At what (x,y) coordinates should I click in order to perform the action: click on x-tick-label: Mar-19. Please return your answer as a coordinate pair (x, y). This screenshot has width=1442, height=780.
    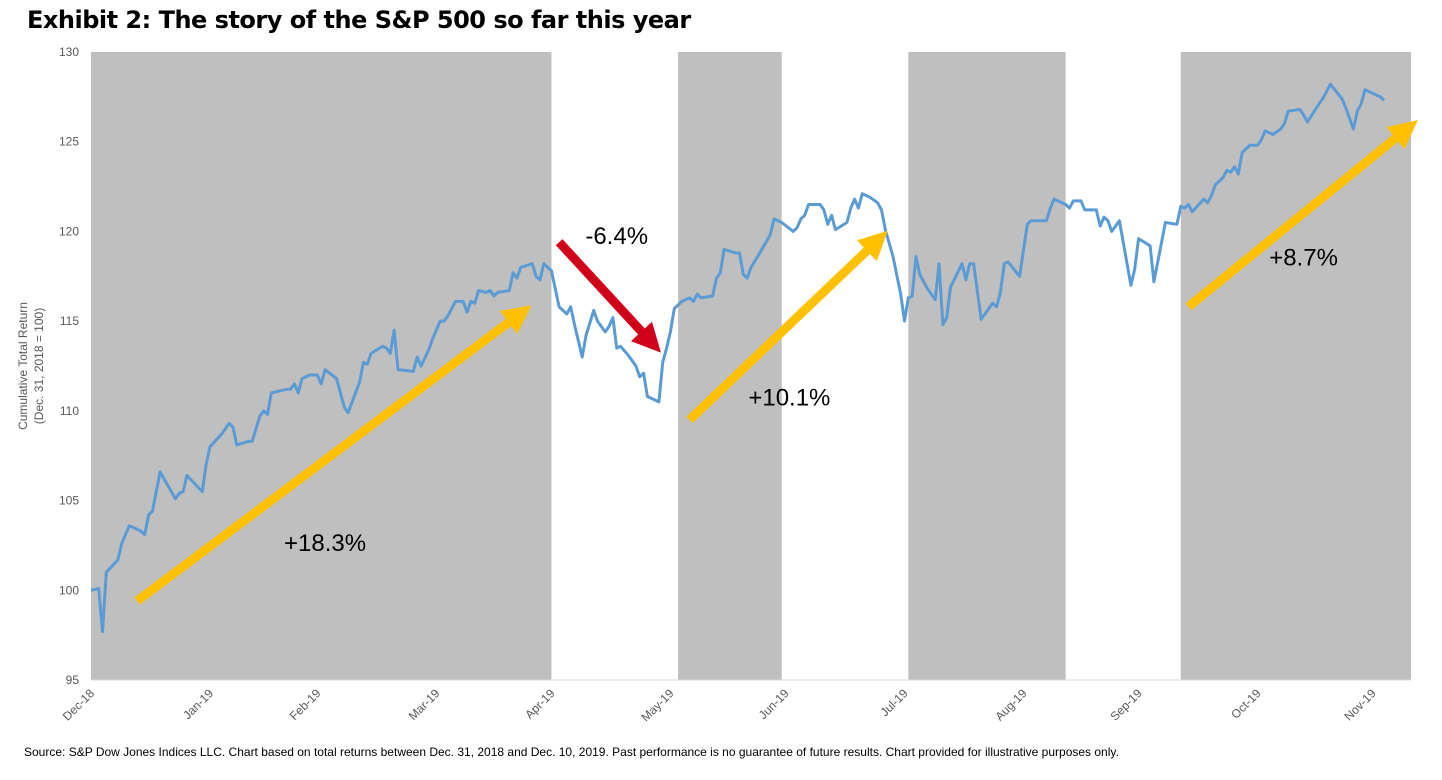
    Looking at the image, I should click on (424, 704).